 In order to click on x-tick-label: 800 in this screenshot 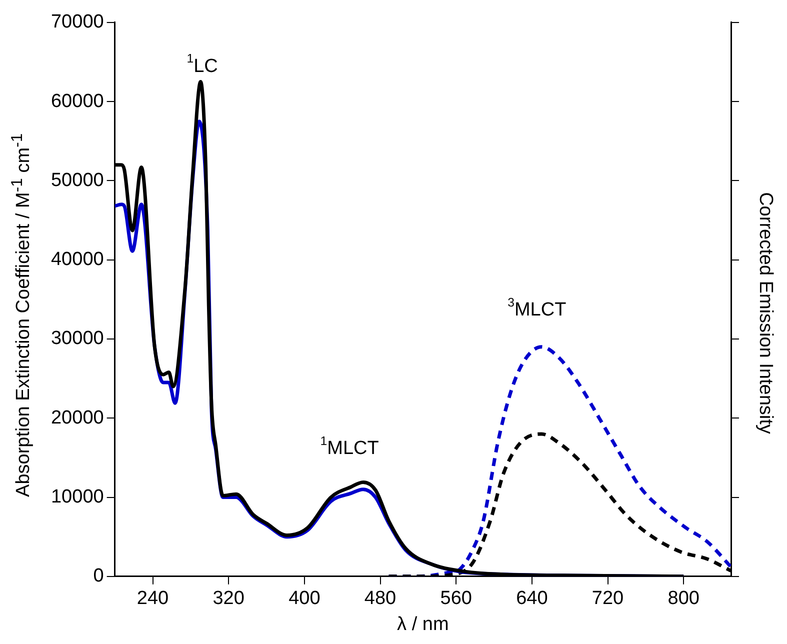, I will do `click(684, 599)`.